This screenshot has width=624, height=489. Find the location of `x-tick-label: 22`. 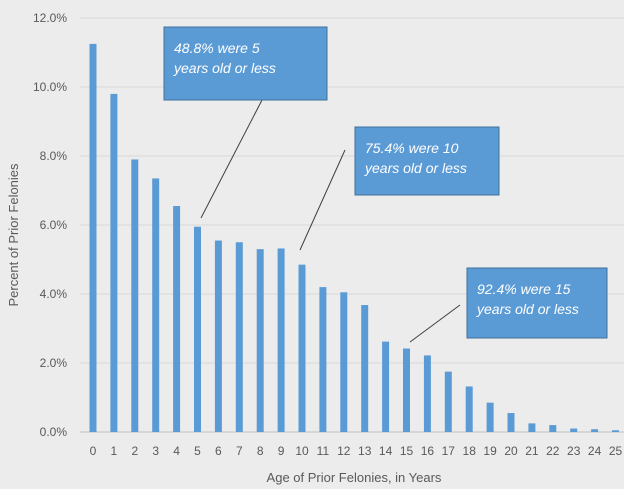

x-tick-label: 22 is located at coordinates (553, 451).